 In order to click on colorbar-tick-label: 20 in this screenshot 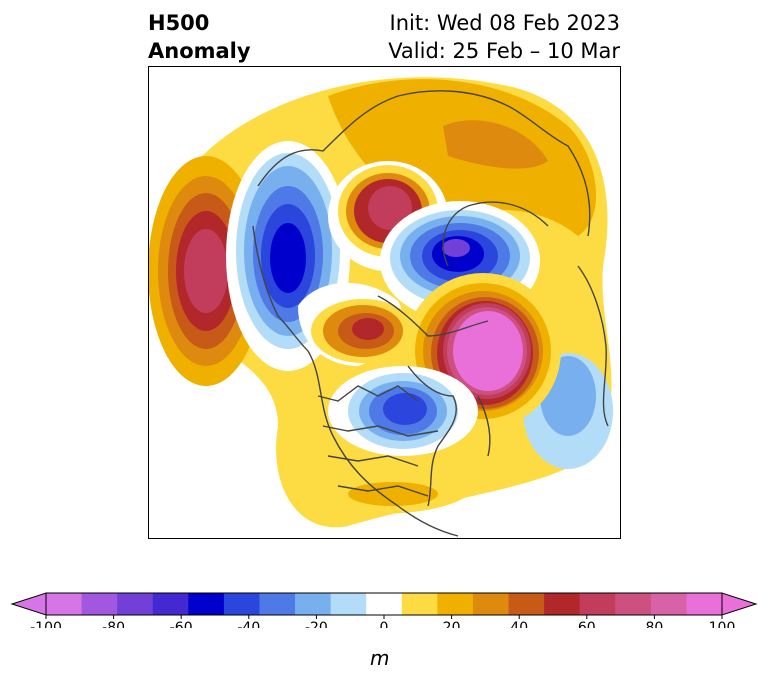, I will do `click(452, 624)`.